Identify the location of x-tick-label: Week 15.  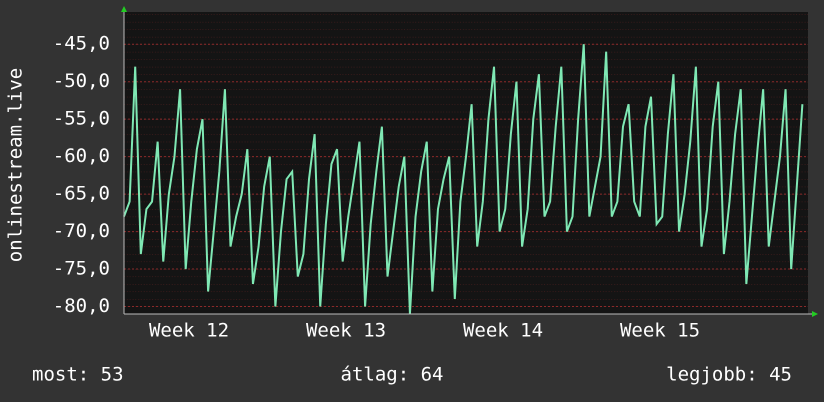
(660, 331).